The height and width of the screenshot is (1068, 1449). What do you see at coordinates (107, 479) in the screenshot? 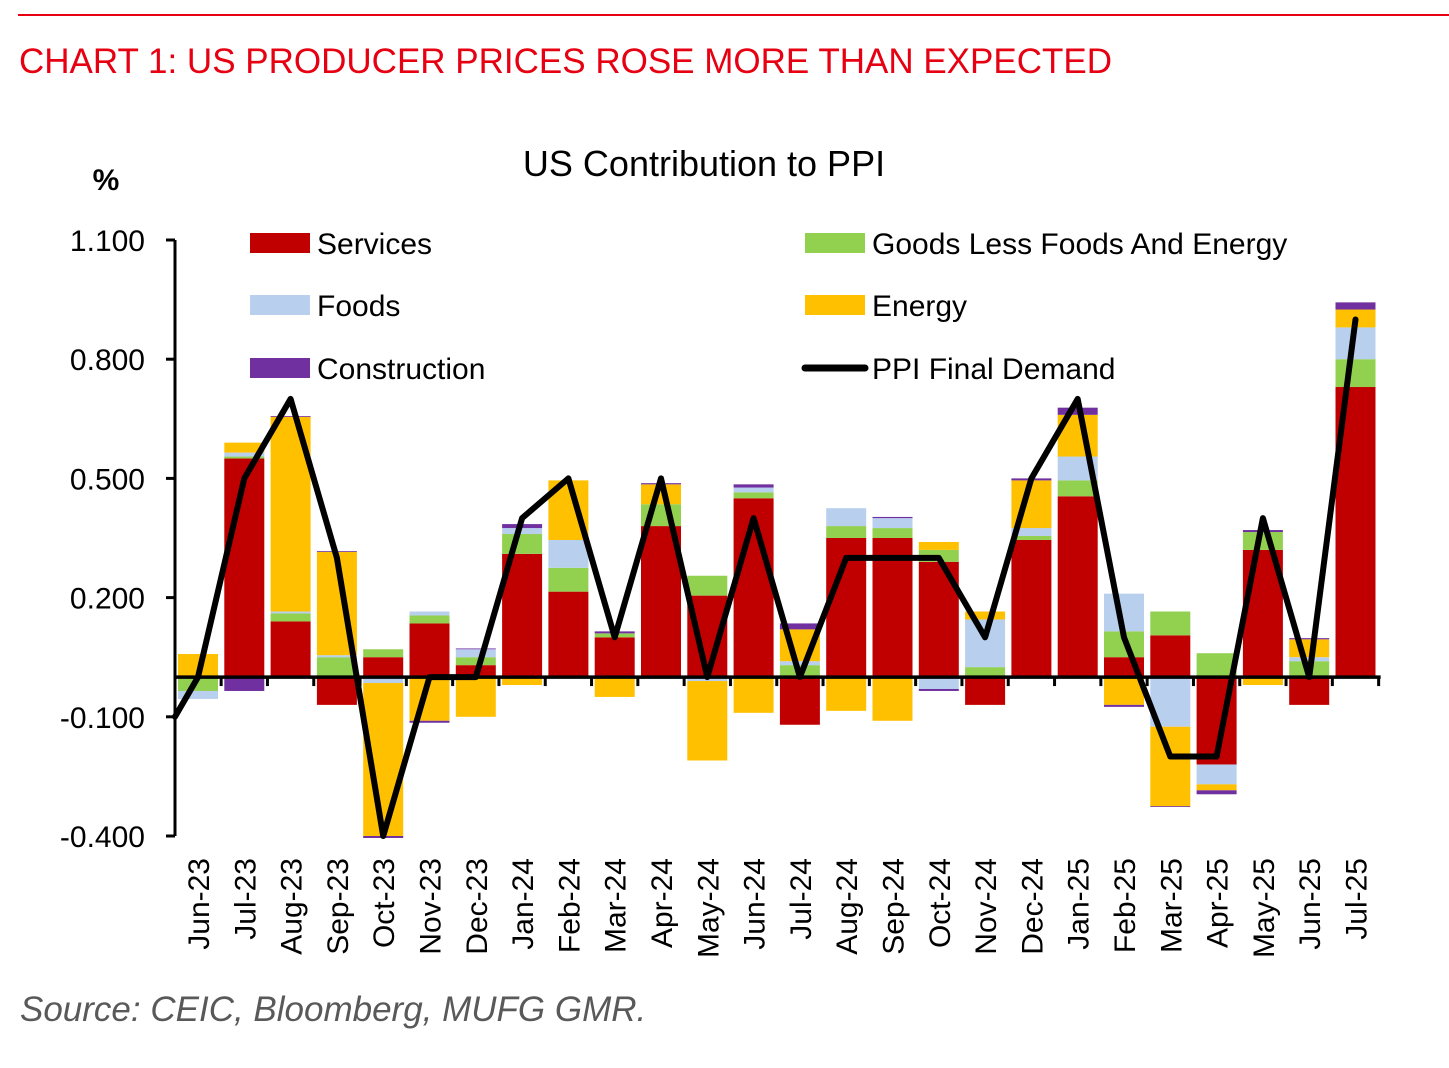
I see `y-tick-label: 0.500` at bounding box center [107, 479].